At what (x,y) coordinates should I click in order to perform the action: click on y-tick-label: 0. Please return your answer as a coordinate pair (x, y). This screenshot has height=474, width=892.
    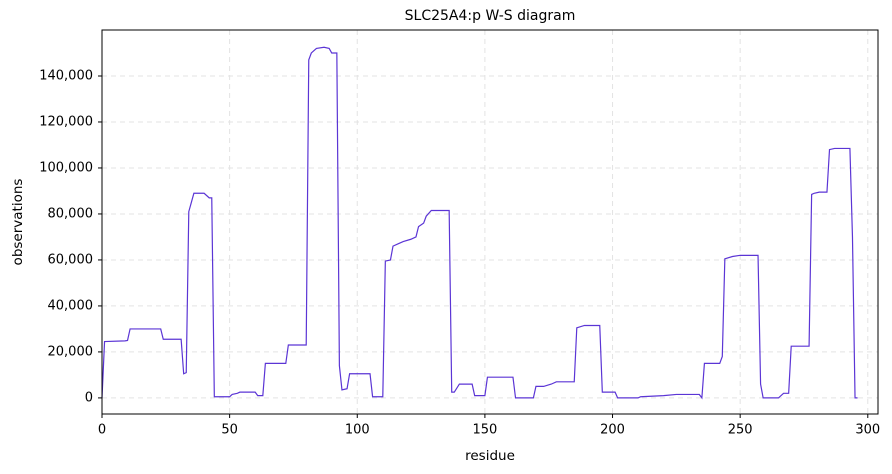
    Looking at the image, I should click on (89, 397).